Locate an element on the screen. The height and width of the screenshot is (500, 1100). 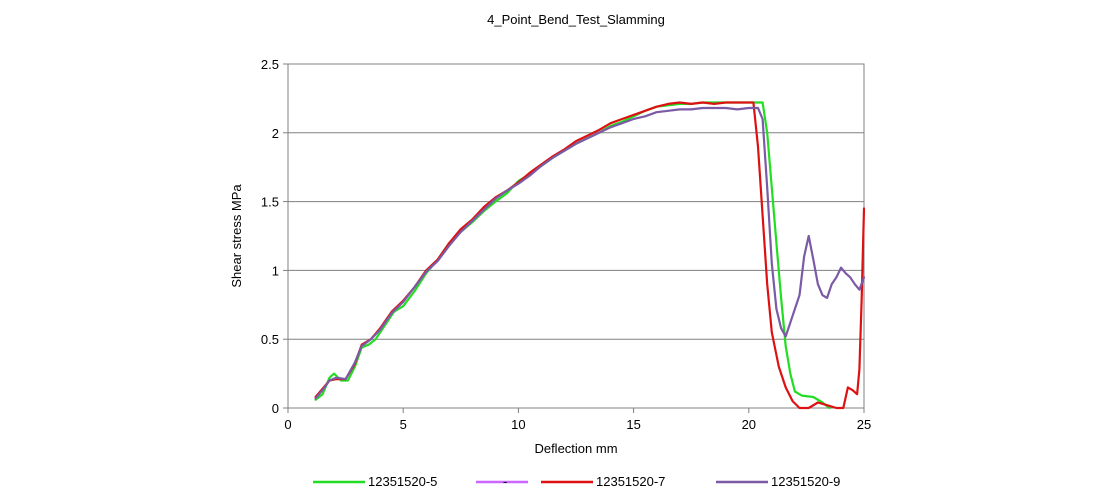
x-tick-label: 20 is located at coordinates (749, 424).